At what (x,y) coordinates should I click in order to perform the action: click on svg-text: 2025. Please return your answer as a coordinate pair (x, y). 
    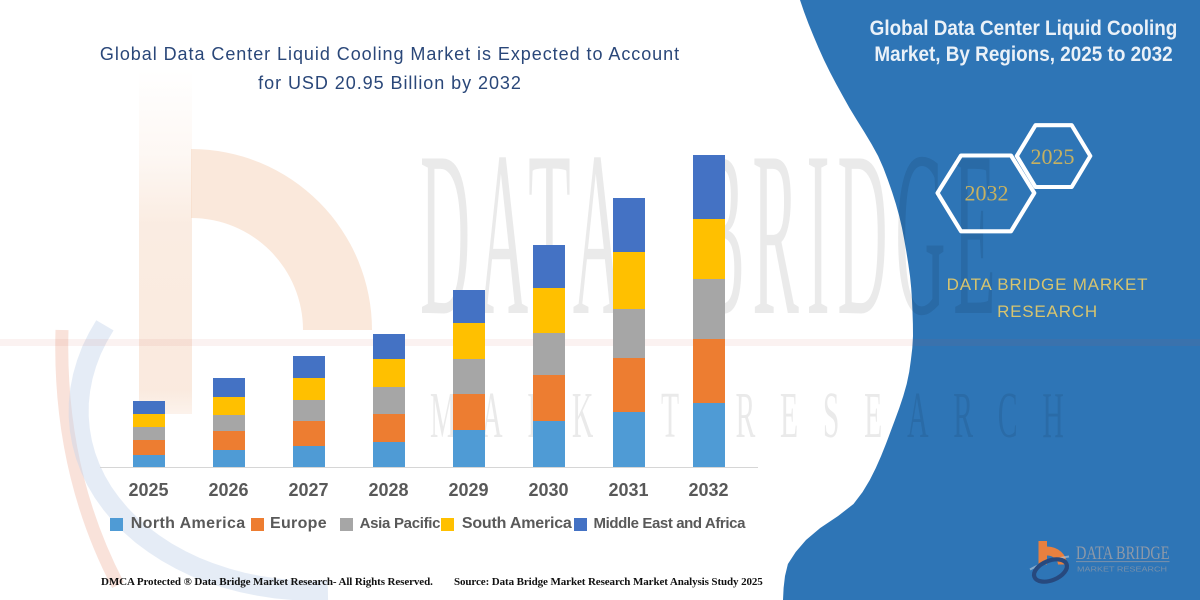
    Looking at the image, I should click on (1053, 156).